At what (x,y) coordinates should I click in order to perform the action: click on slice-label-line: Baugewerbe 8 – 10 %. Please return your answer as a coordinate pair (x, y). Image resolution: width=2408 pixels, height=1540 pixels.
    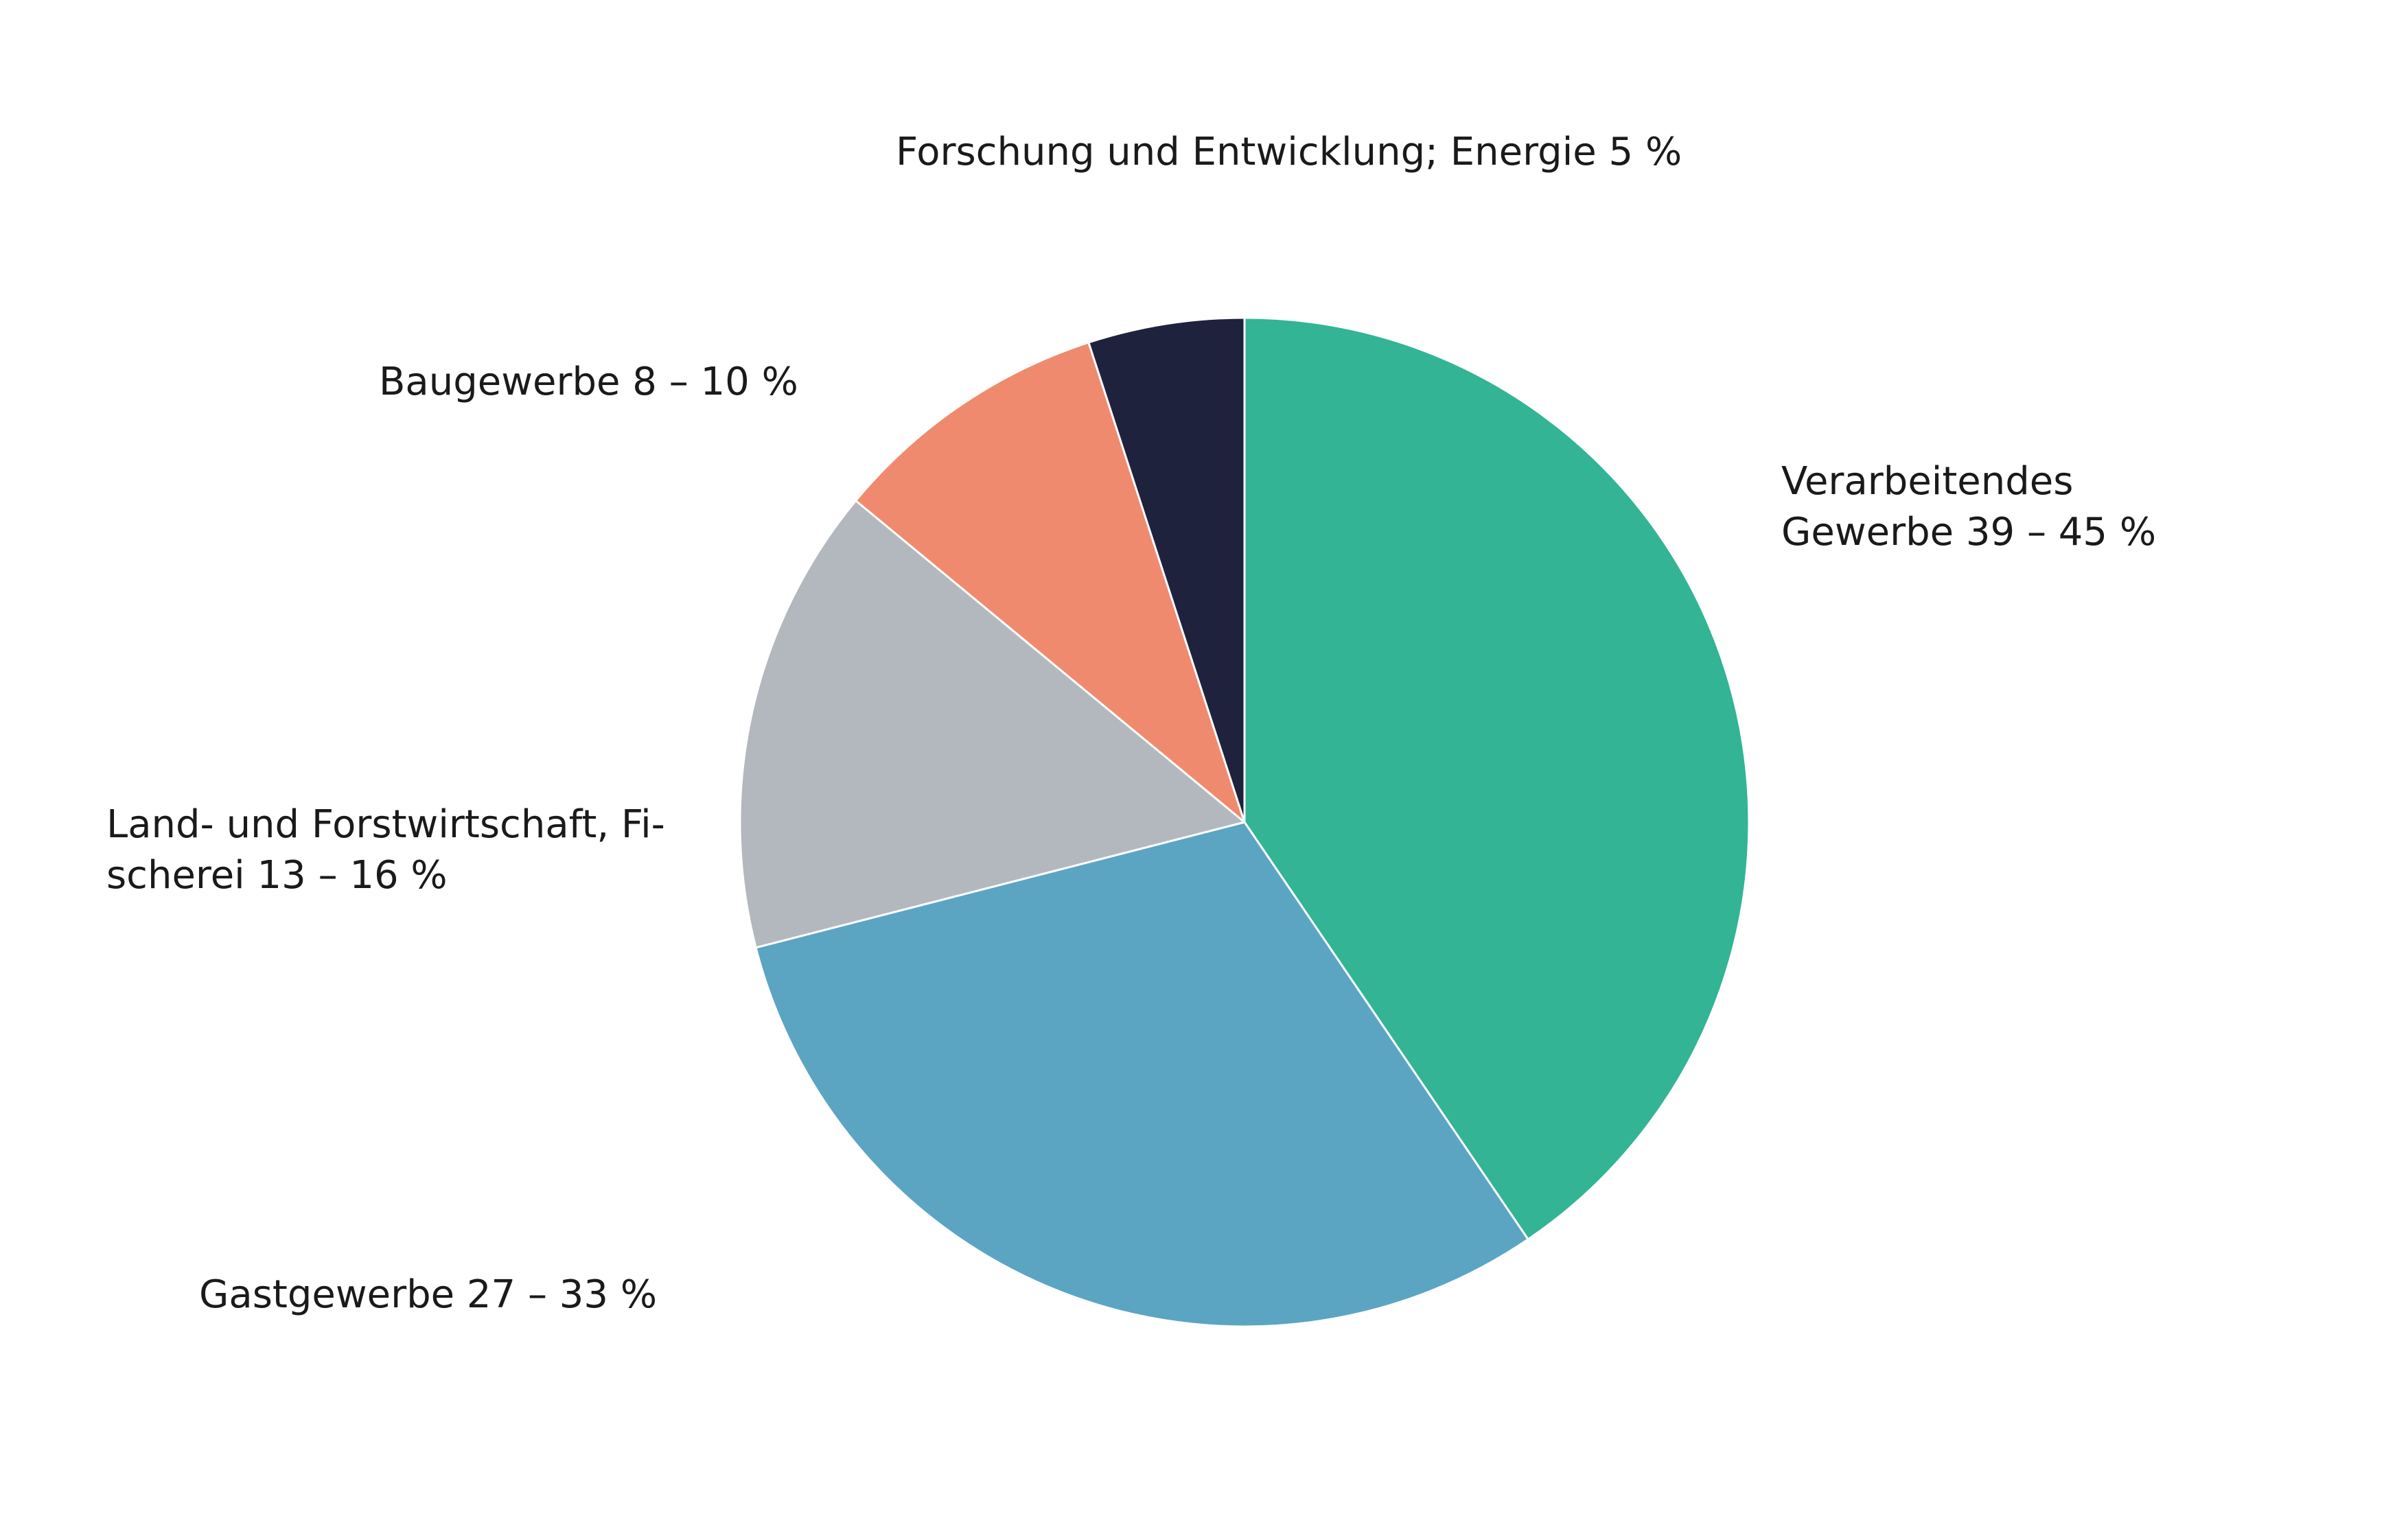
    Looking at the image, I should click on (588, 382).